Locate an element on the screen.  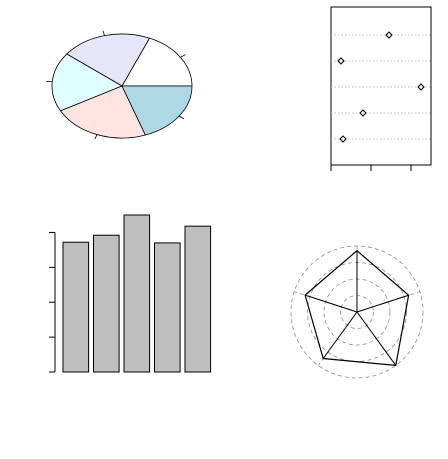
pie-slice-grape is located at coordinates (108, 60).